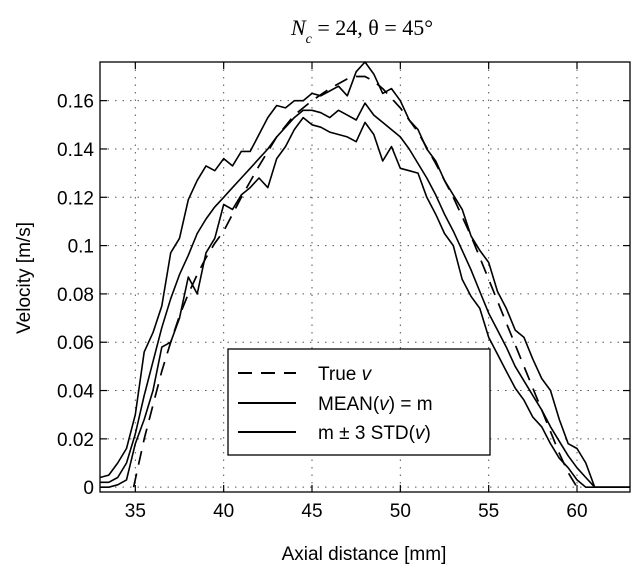  What do you see at coordinates (75, 392) in the screenshot?
I see `y-tick-label: 0.04` at bounding box center [75, 392].